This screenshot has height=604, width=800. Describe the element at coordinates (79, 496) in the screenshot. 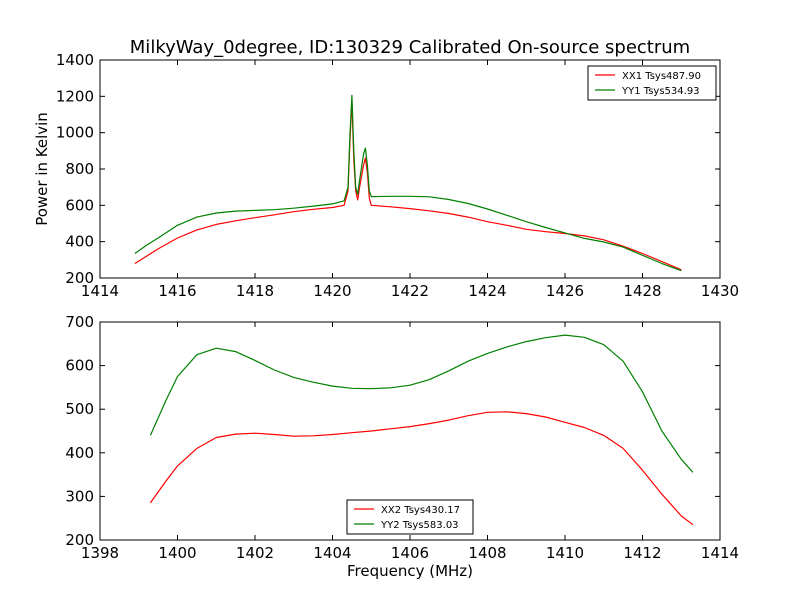

I see `bottom-y-tick-label: 300` at that location.